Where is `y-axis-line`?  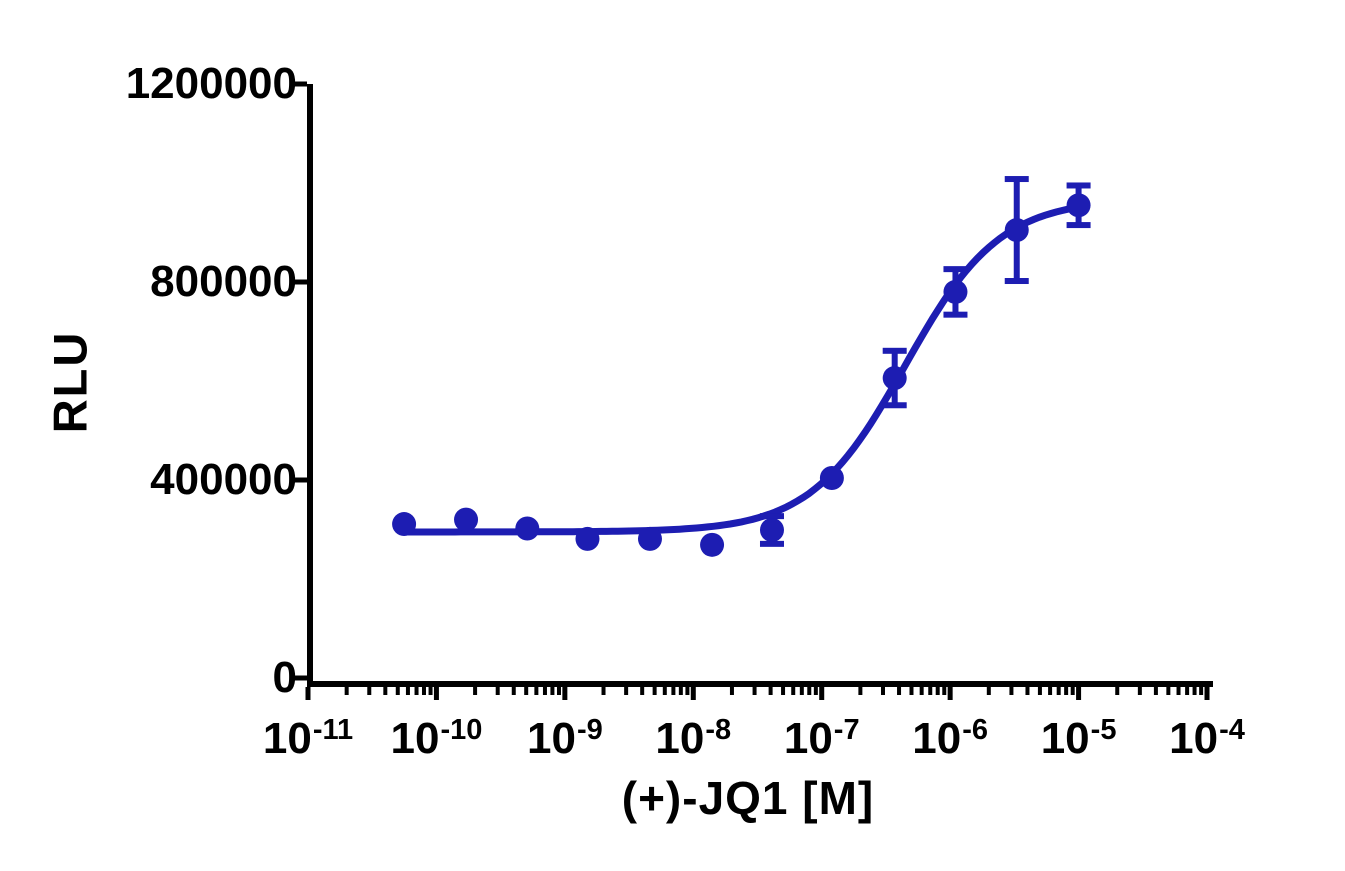 y-axis-line is located at coordinates (310, 385).